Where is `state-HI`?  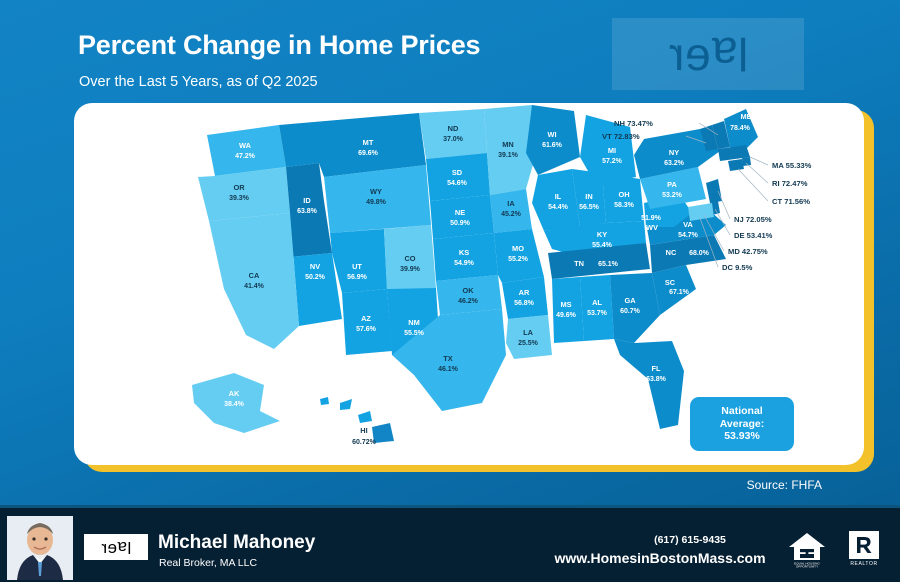
state-HI is located at coordinates (357, 420).